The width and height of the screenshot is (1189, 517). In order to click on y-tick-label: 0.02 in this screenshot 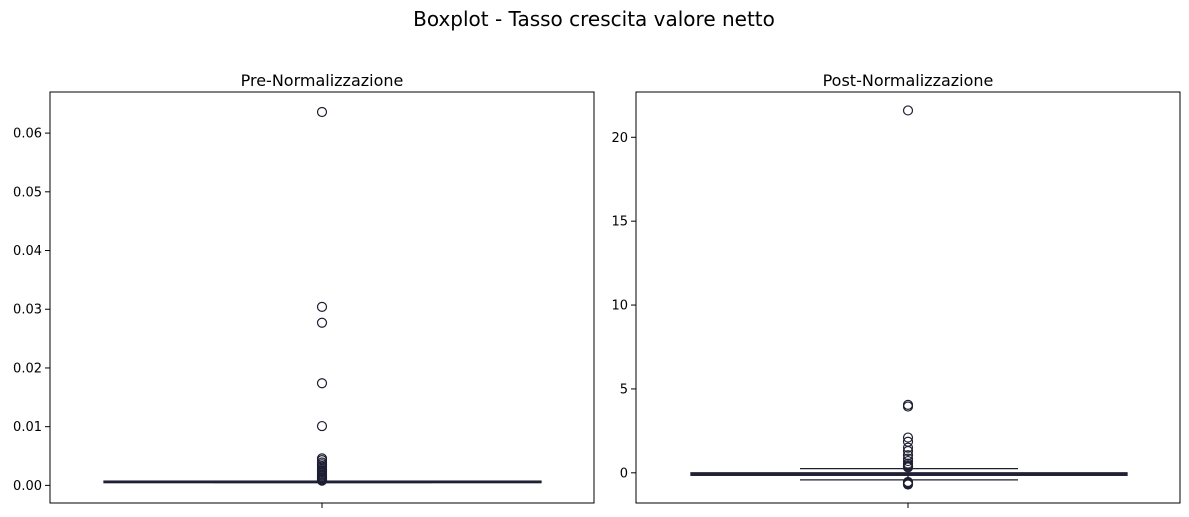, I will do `click(27, 368)`.